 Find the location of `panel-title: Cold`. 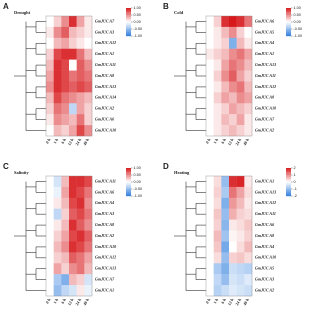

panel-title: Cold is located at coordinates (179, 12).